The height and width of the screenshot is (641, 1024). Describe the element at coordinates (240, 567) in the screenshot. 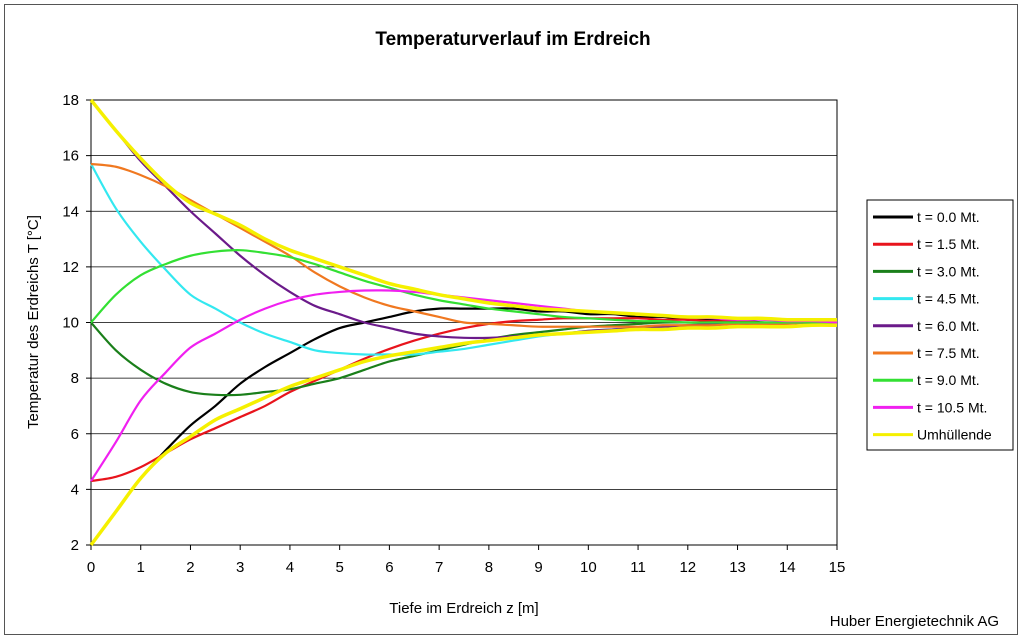

I see `x-tick-label: 3` at that location.